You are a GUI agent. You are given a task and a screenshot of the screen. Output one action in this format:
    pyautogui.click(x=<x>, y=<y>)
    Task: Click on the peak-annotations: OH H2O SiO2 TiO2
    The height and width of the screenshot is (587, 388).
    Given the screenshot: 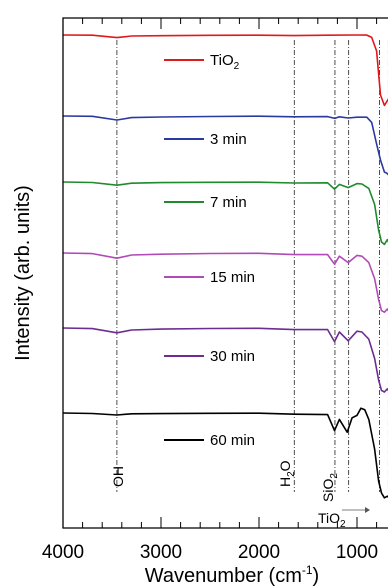 What is the action you would take?
    pyautogui.click(x=240, y=495)
    